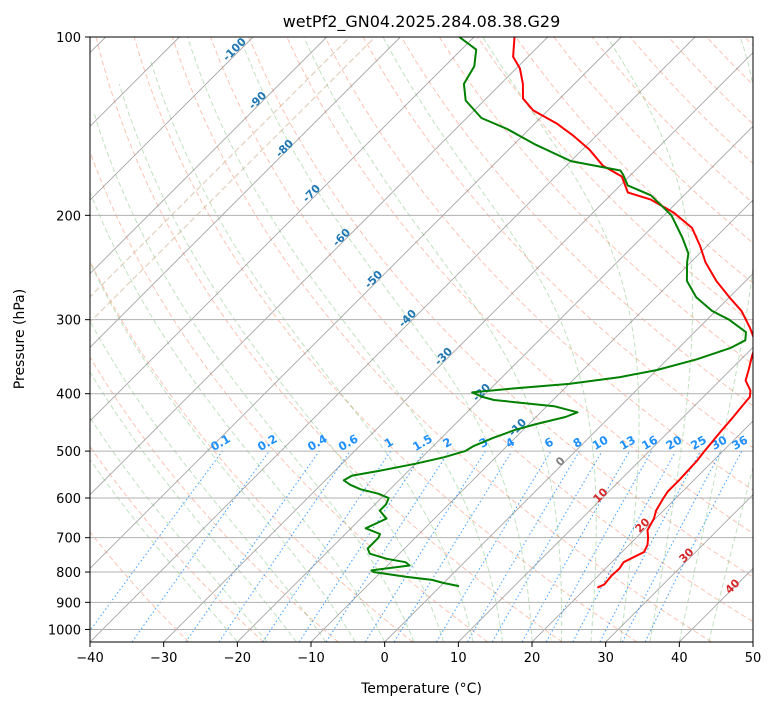 The height and width of the screenshot is (708, 775). What do you see at coordinates (317, 442) in the screenshot?
I see `mixing-ratio-label: 0.4` at bounding box center [317, 442].